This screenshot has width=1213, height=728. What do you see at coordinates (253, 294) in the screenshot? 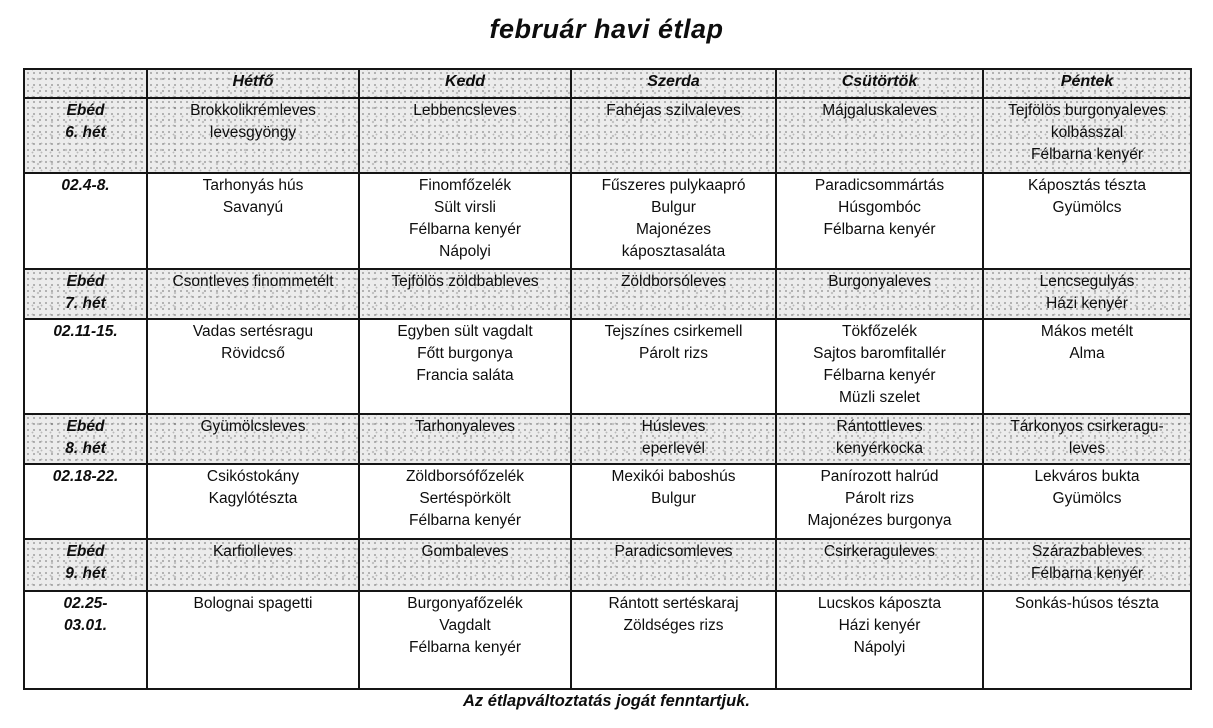
I see `menu-cell: Csontleves finommetélt` at bounding box center [253, 294].